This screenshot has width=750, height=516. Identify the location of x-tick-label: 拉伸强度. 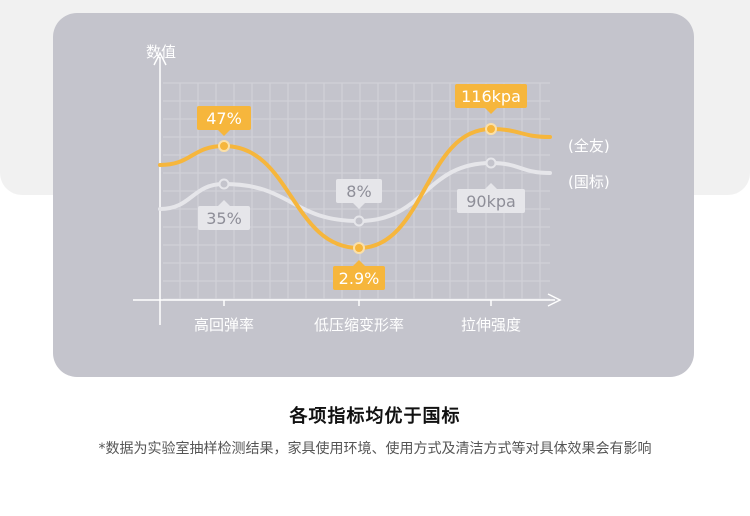
(491, 325).